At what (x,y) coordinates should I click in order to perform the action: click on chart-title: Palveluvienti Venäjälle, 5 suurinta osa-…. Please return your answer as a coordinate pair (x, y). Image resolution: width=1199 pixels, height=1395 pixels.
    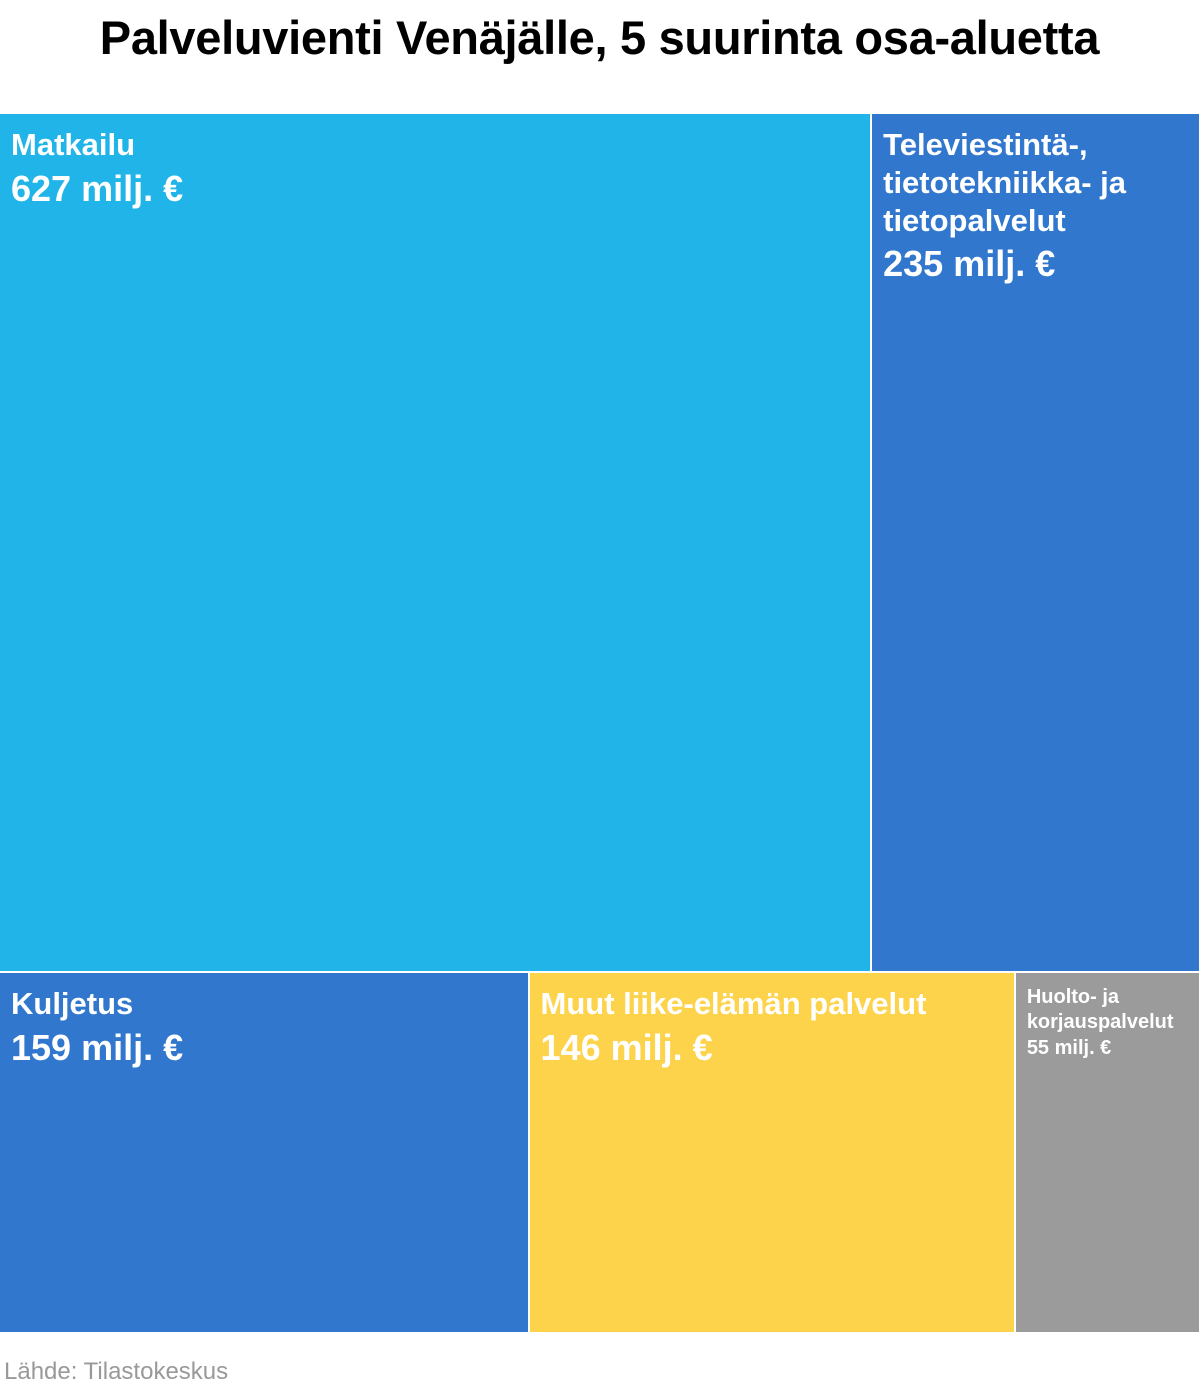
    Looking at the image, I should click on (599, 37).